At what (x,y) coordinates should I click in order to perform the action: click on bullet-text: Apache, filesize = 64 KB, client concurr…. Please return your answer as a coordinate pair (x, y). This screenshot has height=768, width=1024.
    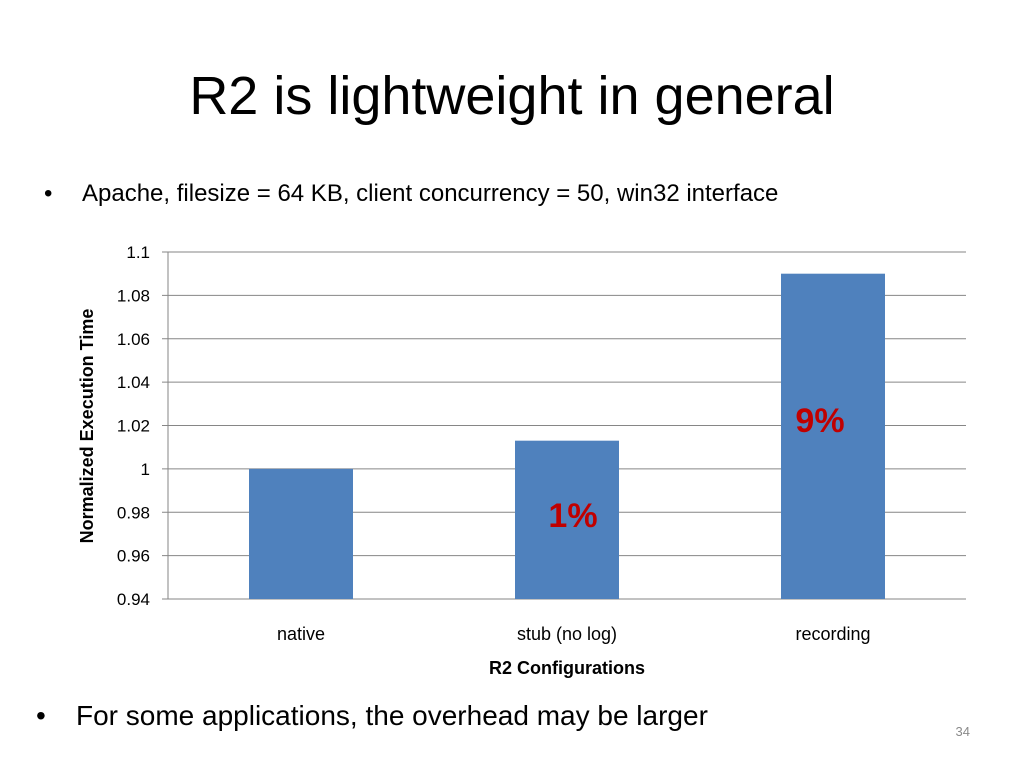
    Looking at the image, I should click on (430, 193).